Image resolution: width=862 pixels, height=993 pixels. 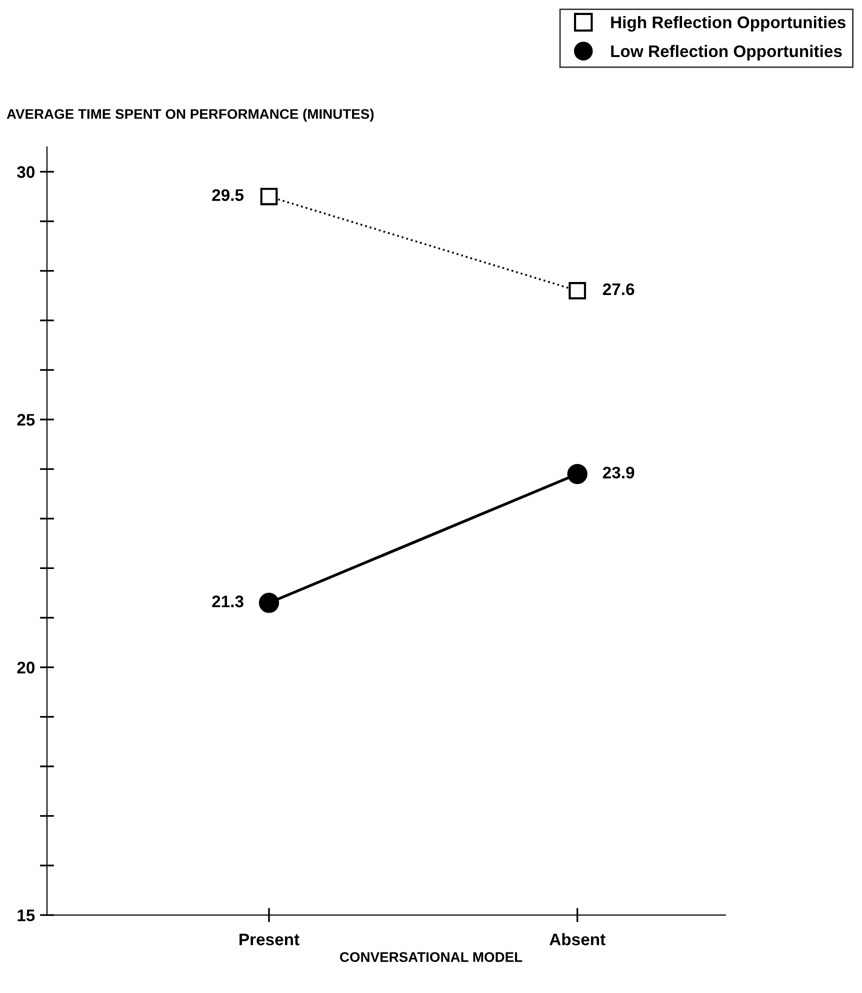 I want to click on data-label: 23.9, so click(x=618, y=472).